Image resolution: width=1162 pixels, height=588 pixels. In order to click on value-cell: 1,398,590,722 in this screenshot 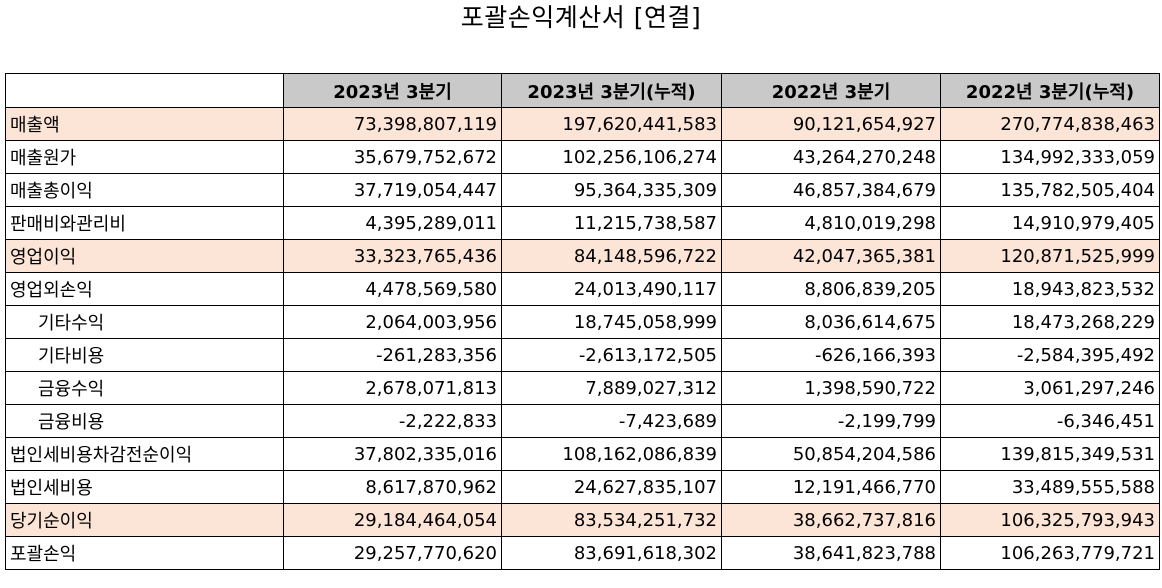, I will do `click(831, 388)`.